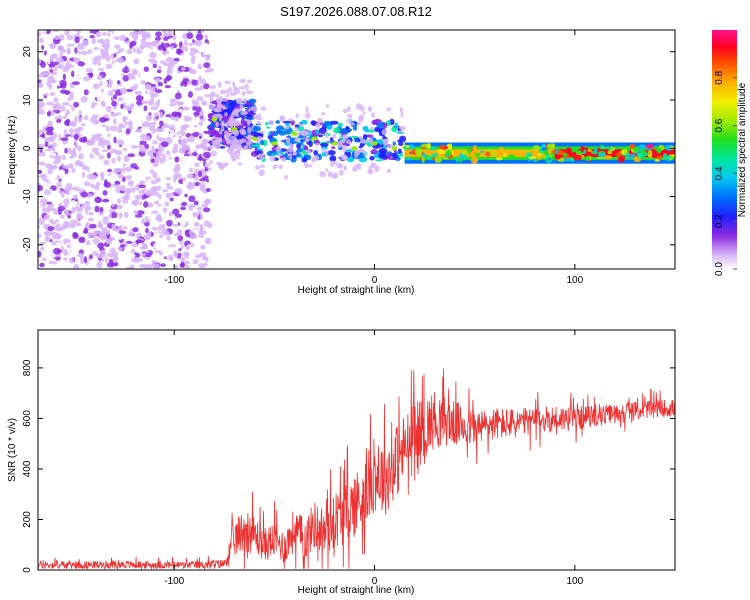 The width and height of the screenshot is (750, 600). I want to click on colorbar-tick-label: 0.2, so click(719, 221).